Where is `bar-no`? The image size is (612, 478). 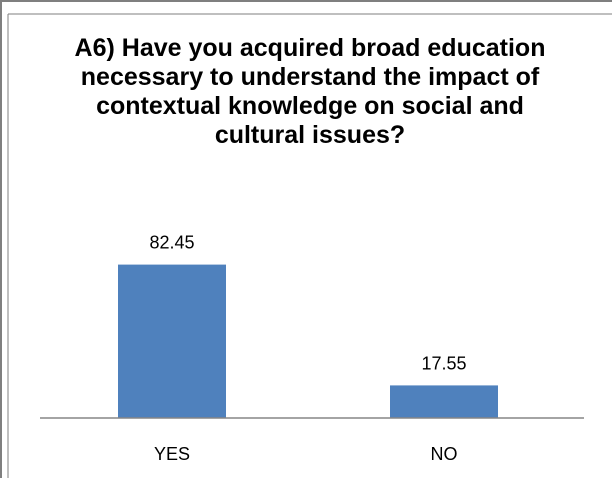 bar-no is located at coordinates (444, 401).